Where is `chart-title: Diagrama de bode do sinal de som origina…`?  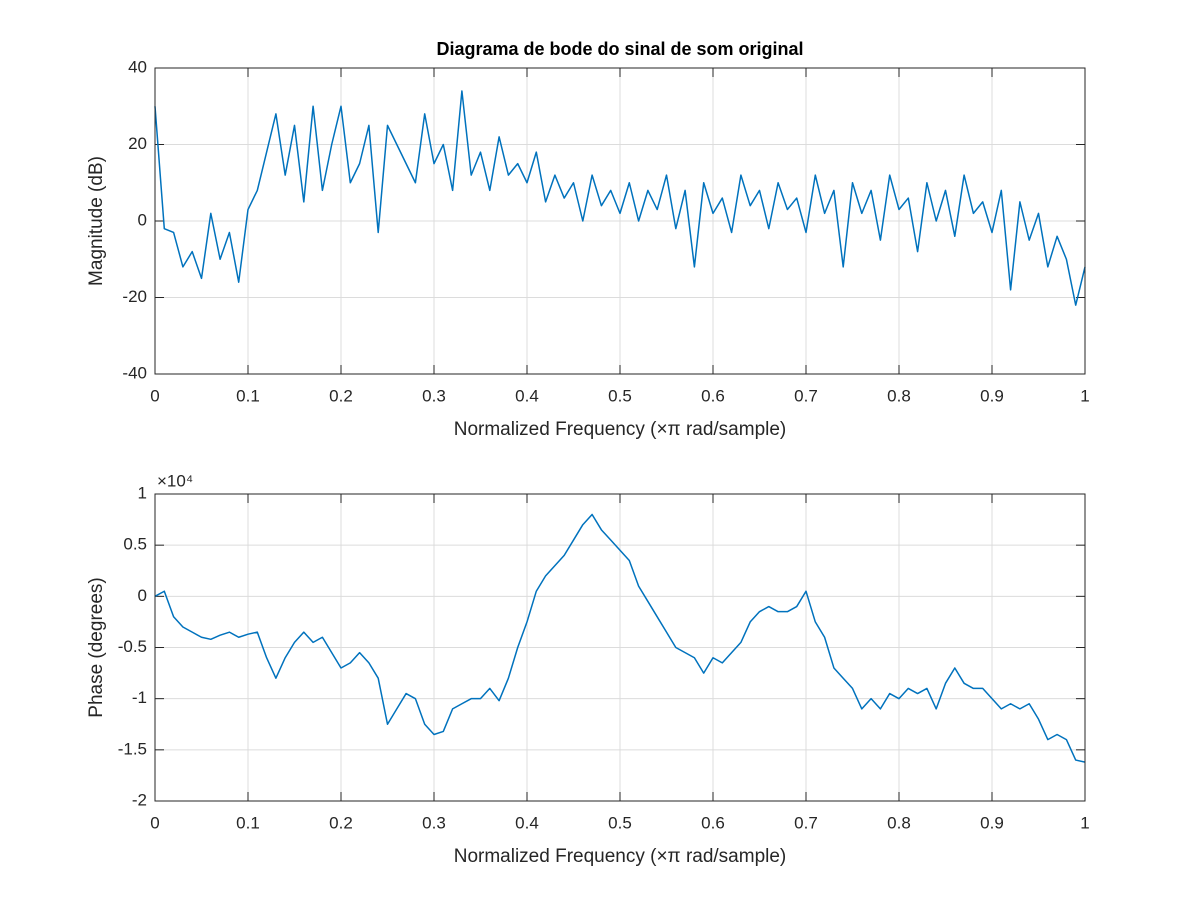 chart-title: Diagrama de bode do sinal de som origina… is located at coordinates (619, 49).